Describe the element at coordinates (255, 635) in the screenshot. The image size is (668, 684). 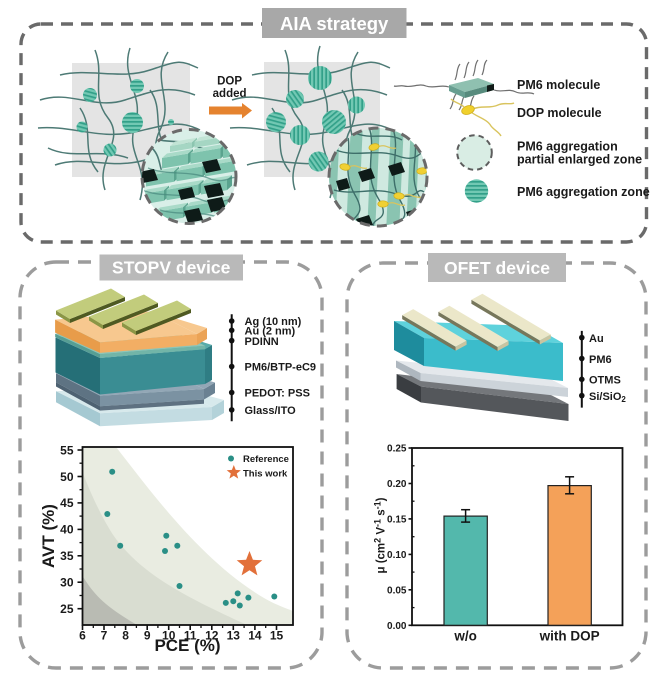
I see `svg-text: 14` at that location.